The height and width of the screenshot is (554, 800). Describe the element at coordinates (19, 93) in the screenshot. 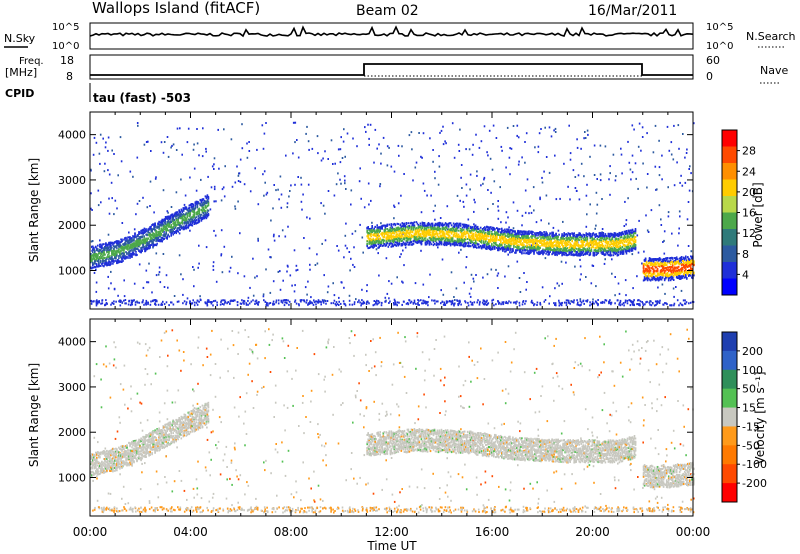

I see `cpid-label: CPID` at that location.